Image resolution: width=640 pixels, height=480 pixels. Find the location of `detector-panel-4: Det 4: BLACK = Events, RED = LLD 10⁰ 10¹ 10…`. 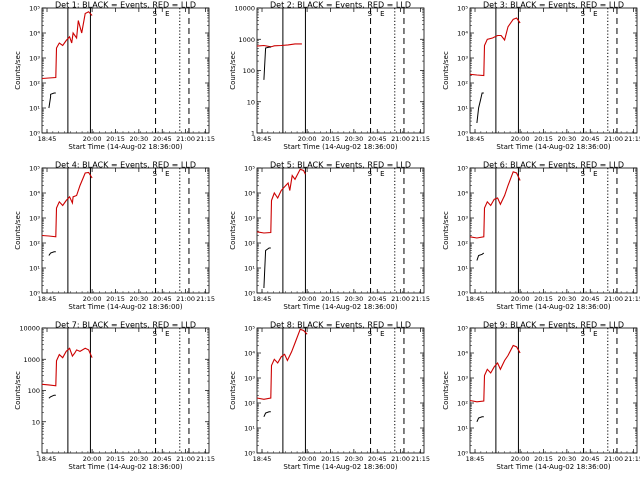

detector-panel-4: Det 4: BLACK = Events, RED = LLD 10⁰ 10¹ 10… is located at coordinates (114, 236).